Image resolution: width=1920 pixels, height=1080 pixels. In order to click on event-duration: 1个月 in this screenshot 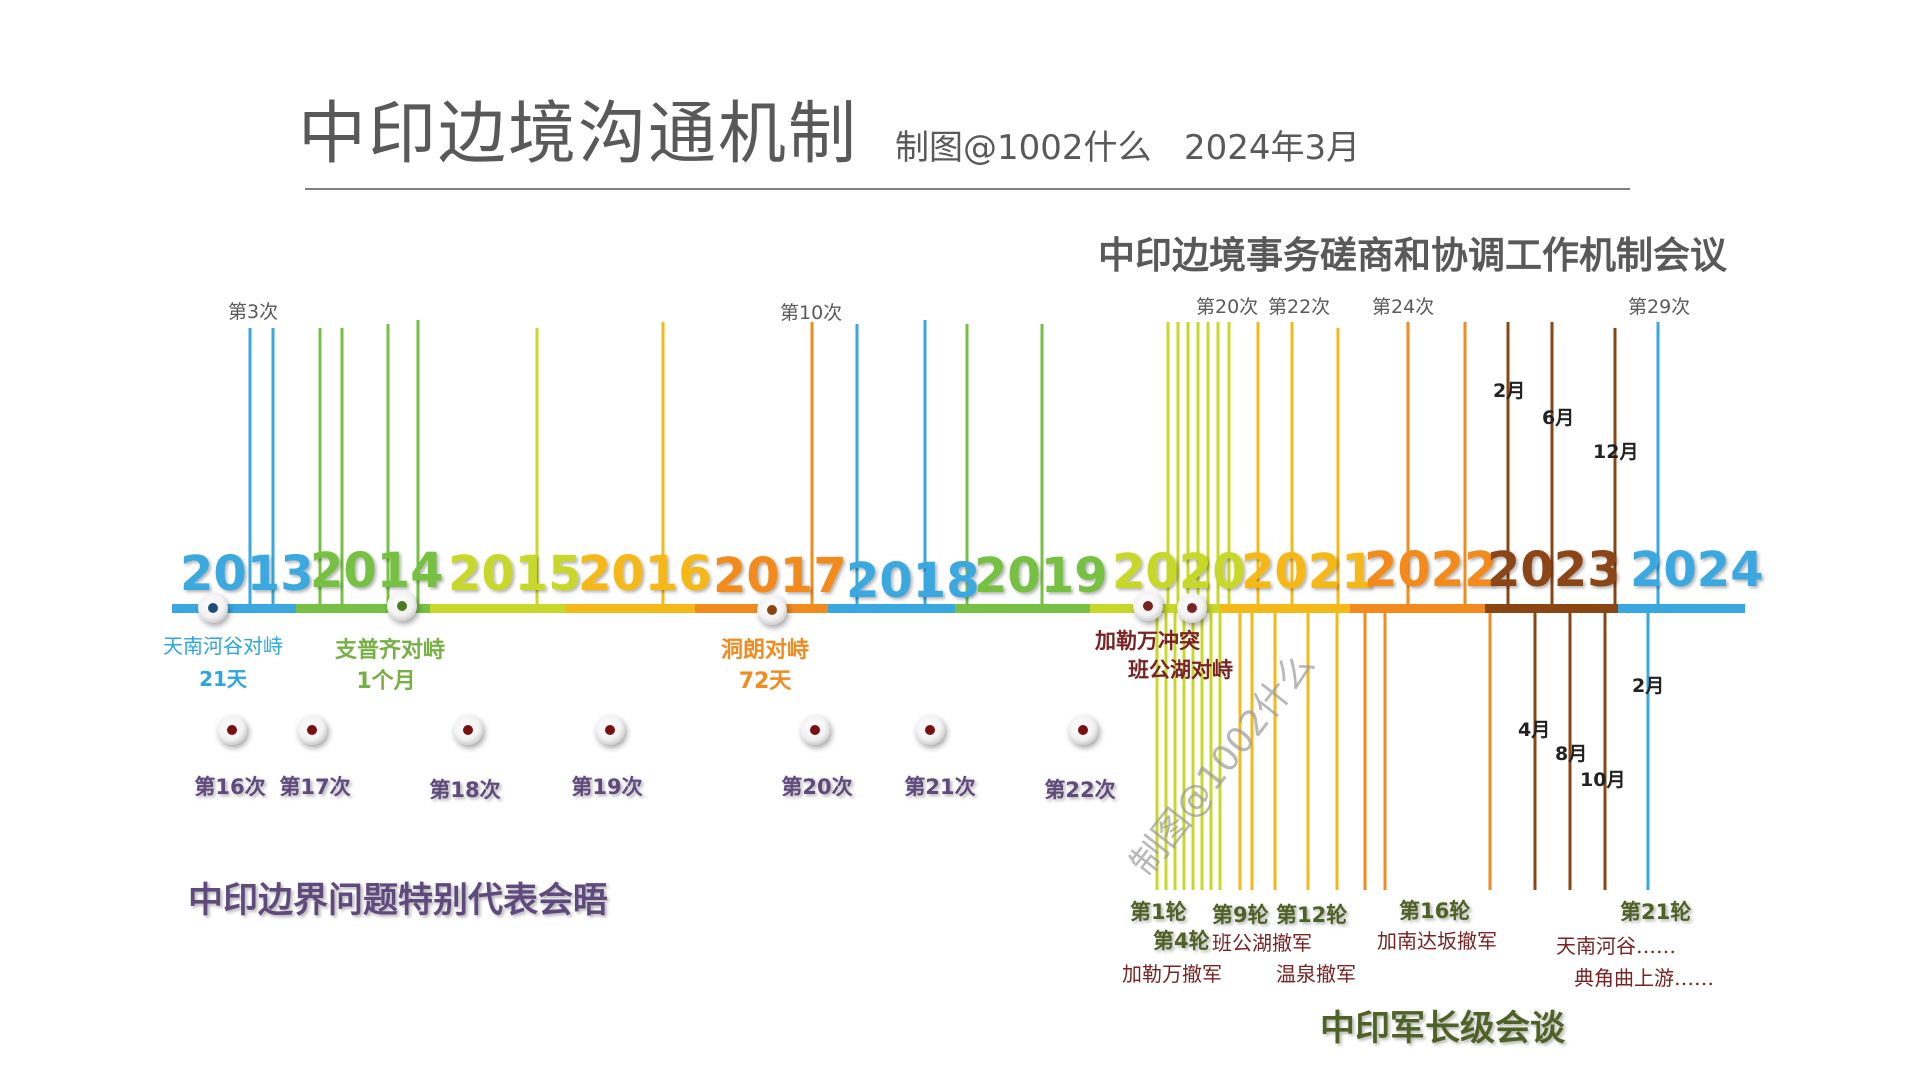, I will do `click(385, 681)`.